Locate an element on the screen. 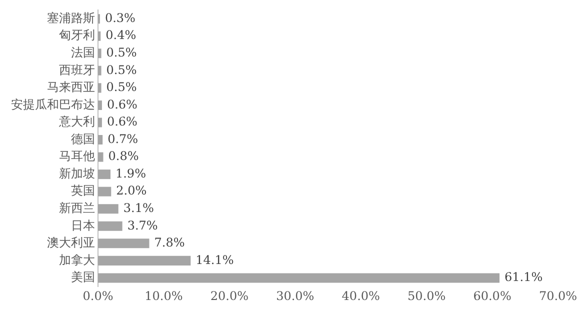  y-tick-label: 日本 is located at coordinates (83, 225).